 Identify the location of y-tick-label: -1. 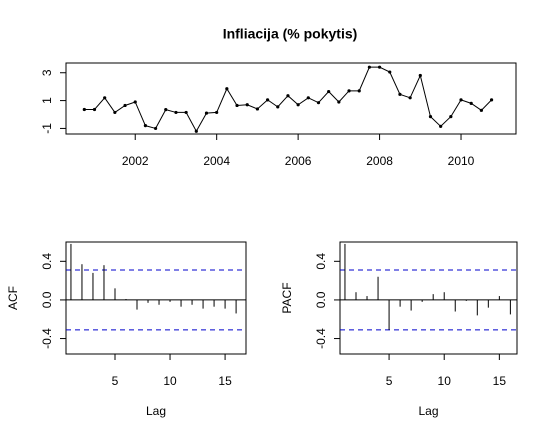
(47, 128).